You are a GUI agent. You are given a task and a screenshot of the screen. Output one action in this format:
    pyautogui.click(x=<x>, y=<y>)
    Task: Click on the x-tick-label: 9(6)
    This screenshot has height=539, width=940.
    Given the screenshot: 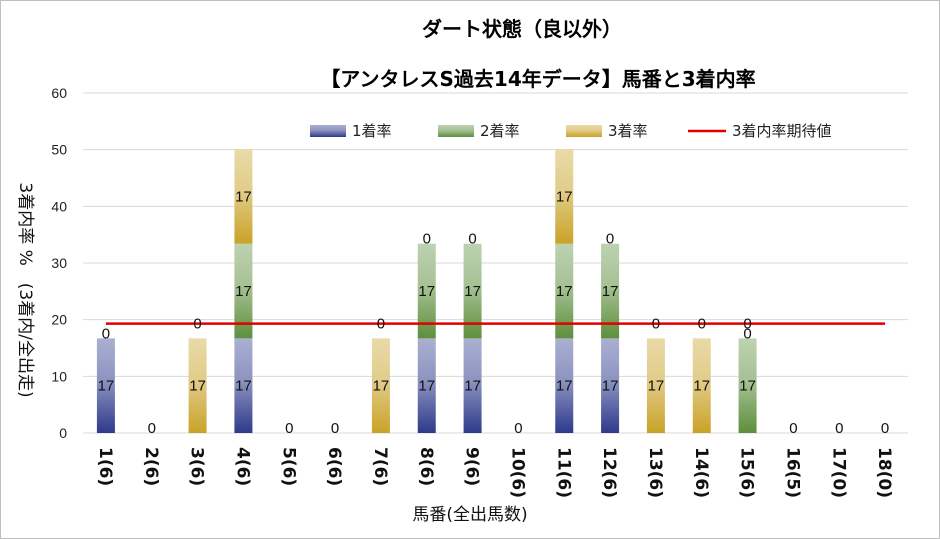 What is the action you would take?
    pyautogui.click(x=472, y=466)
    